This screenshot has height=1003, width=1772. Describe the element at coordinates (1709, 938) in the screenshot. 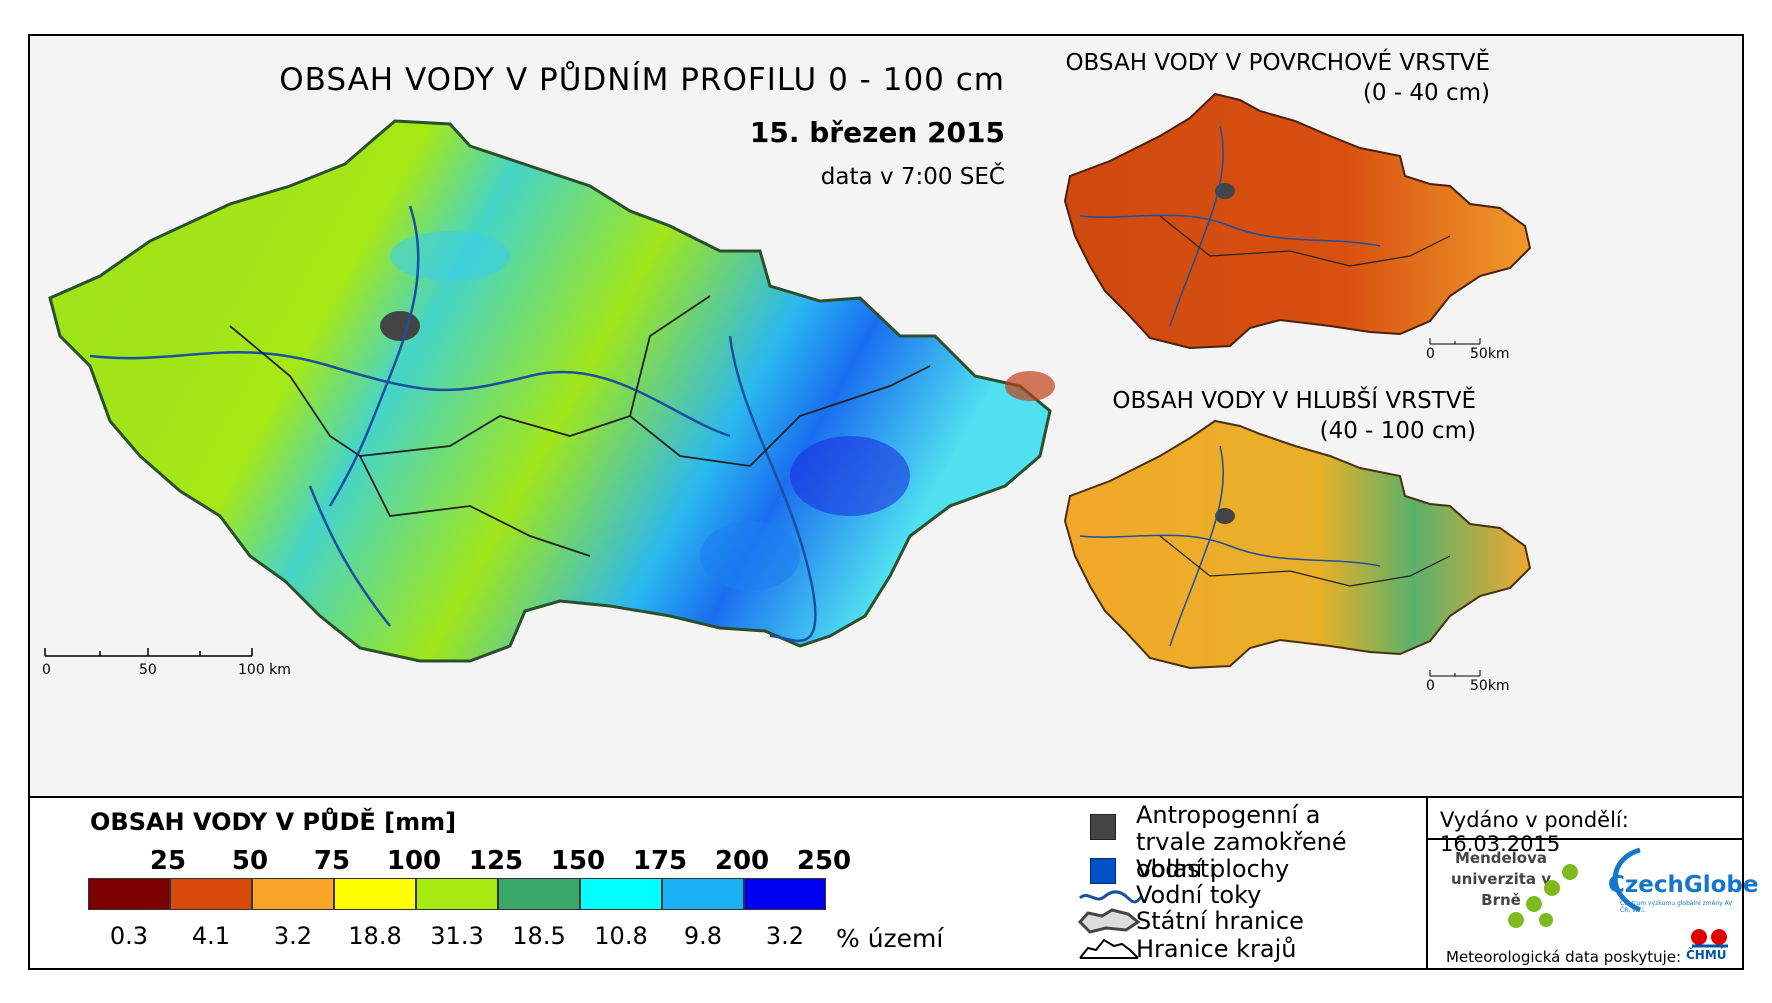

I see `chmu-logo-icon` at that location.